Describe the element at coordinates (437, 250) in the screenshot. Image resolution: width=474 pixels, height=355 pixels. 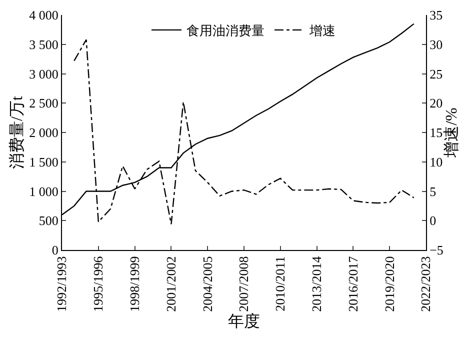
I see `y2-tick-label: −5` at that location.